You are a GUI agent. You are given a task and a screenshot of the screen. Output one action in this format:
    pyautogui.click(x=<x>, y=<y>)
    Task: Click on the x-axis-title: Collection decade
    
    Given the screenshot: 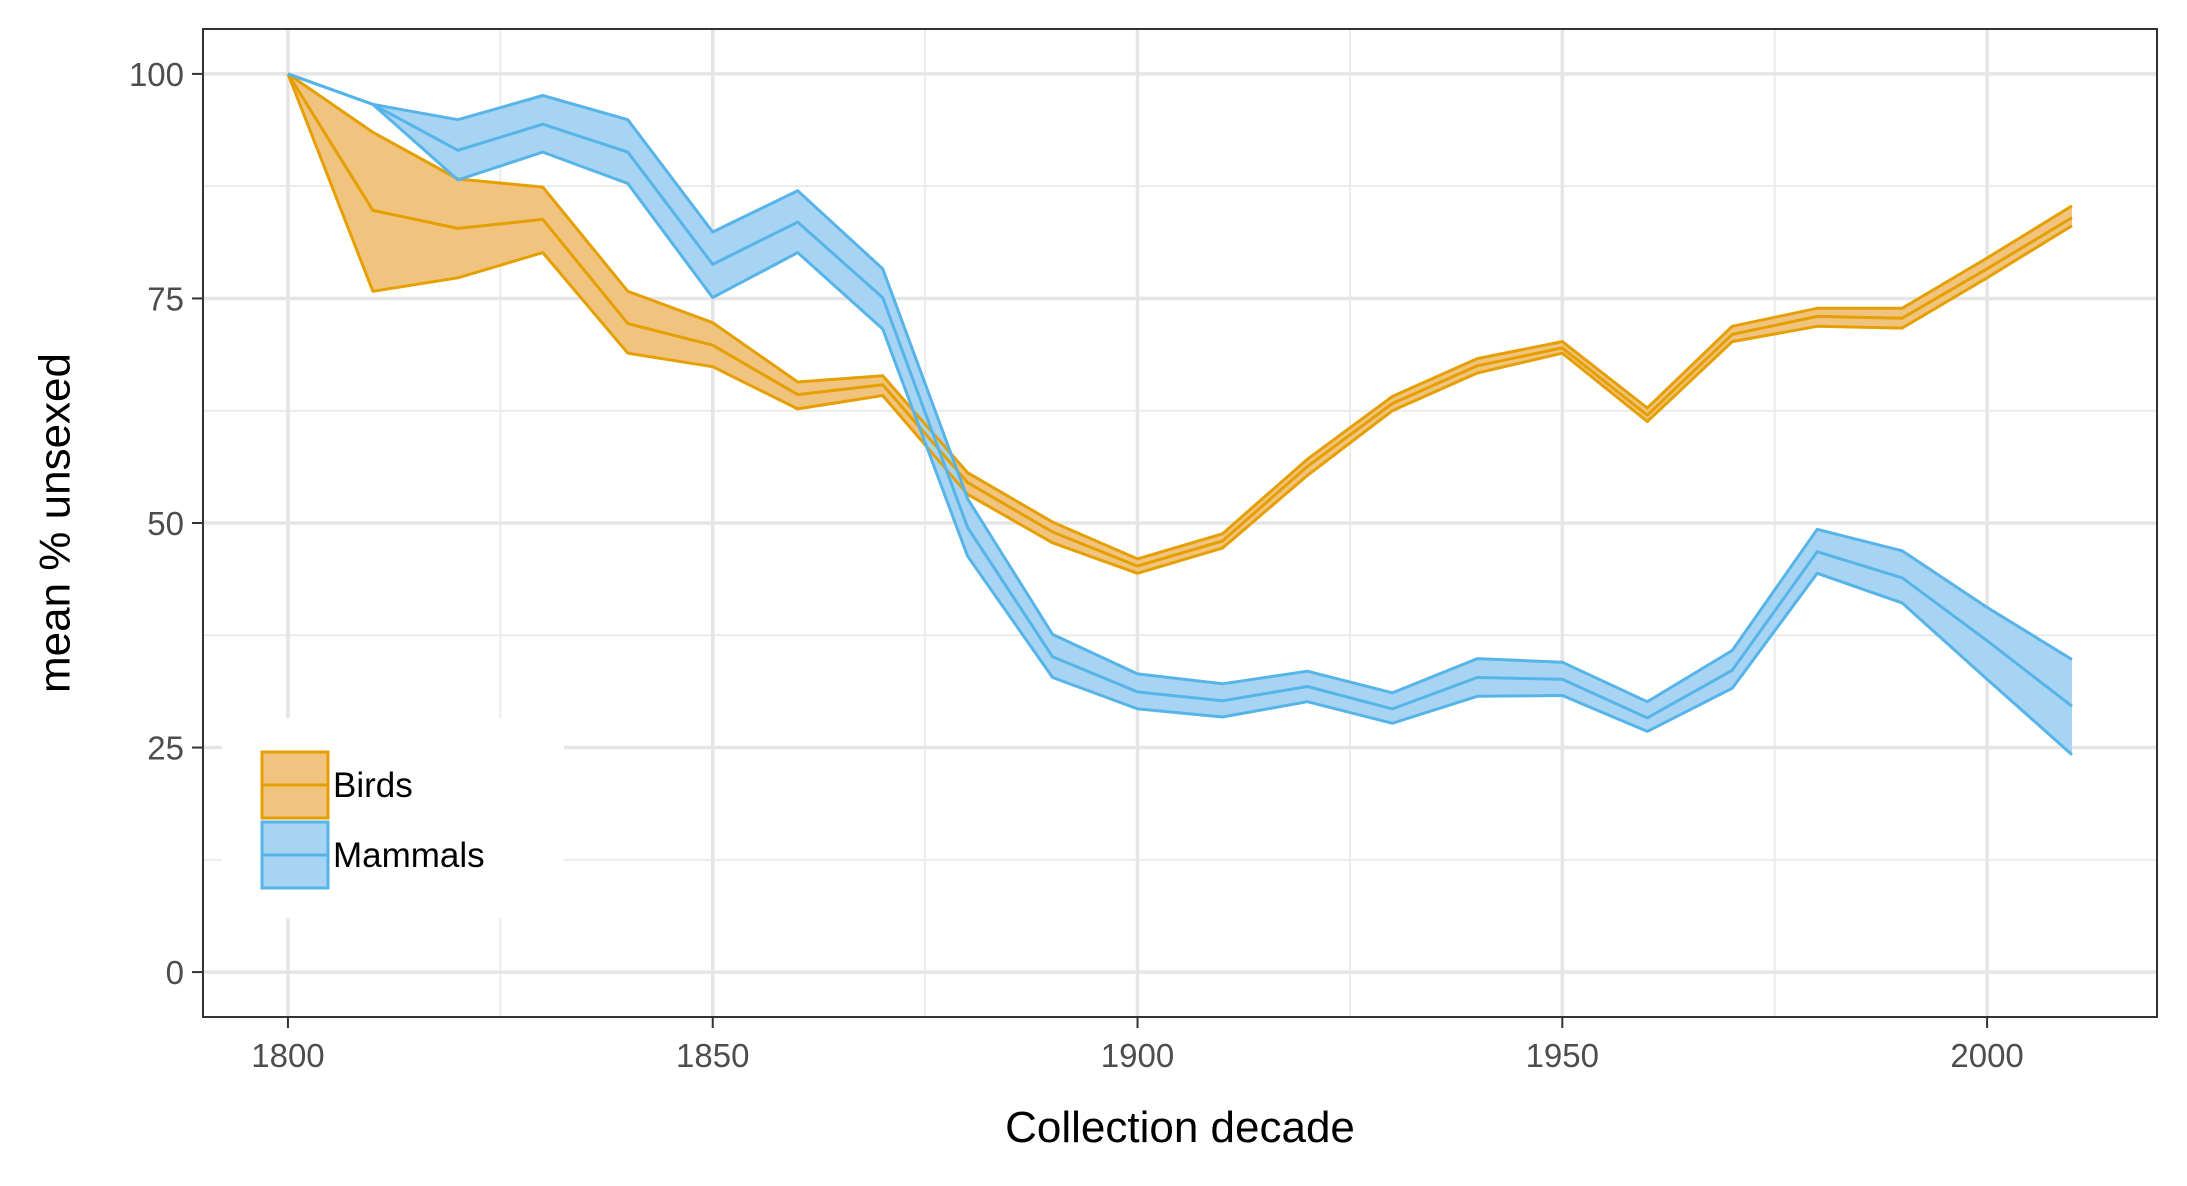 What is the action you would take?
    pyautogui.click(x=1180, y=1127)
    